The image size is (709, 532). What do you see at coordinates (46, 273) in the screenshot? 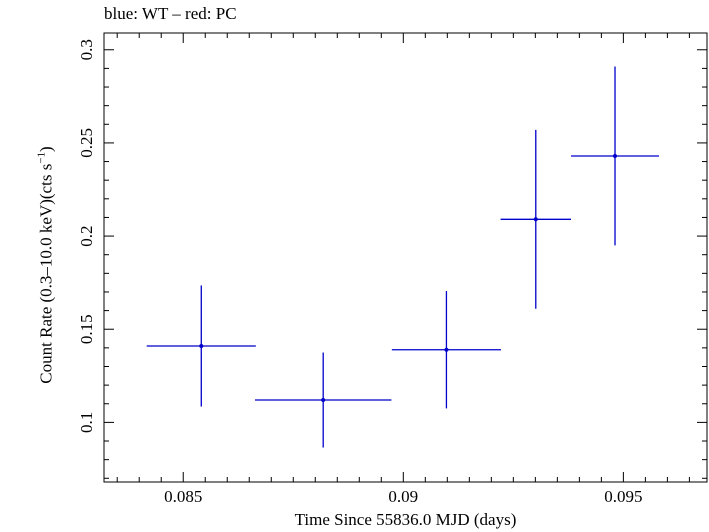
I see `y-axis-label-main: Count Rate (0.3–10.0 keV)(cts s` at bounding box center [46, 273].